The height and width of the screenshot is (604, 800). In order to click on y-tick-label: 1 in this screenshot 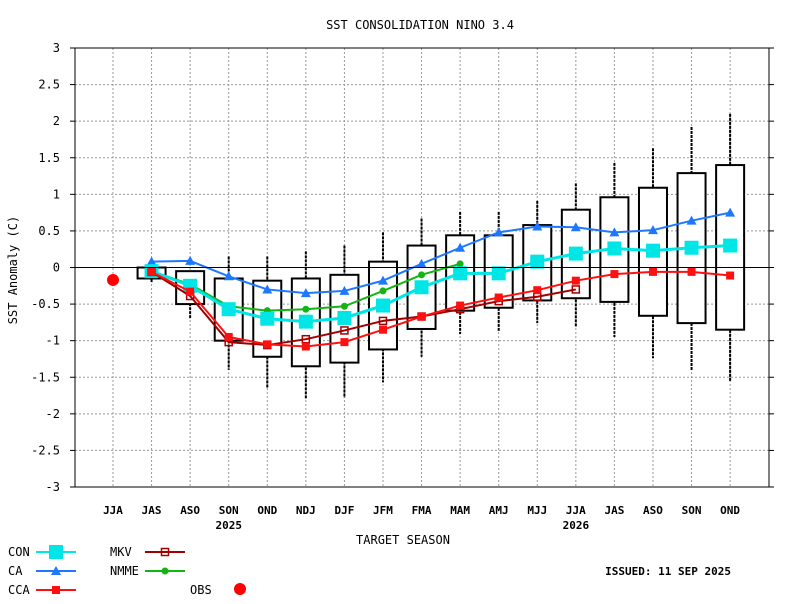, I will do `click(56, 194)`.